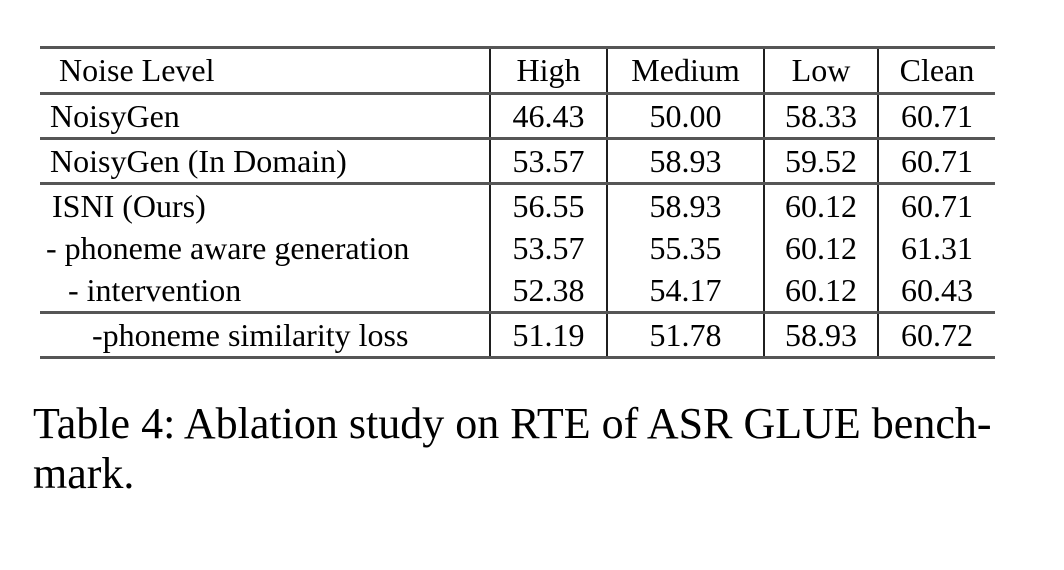 Image resolution: width=1064 pixels, height=570 pixels. Describe the element at coordinates (936, 291) in the screenshot. I see `cell-value: 60.43` at that location.